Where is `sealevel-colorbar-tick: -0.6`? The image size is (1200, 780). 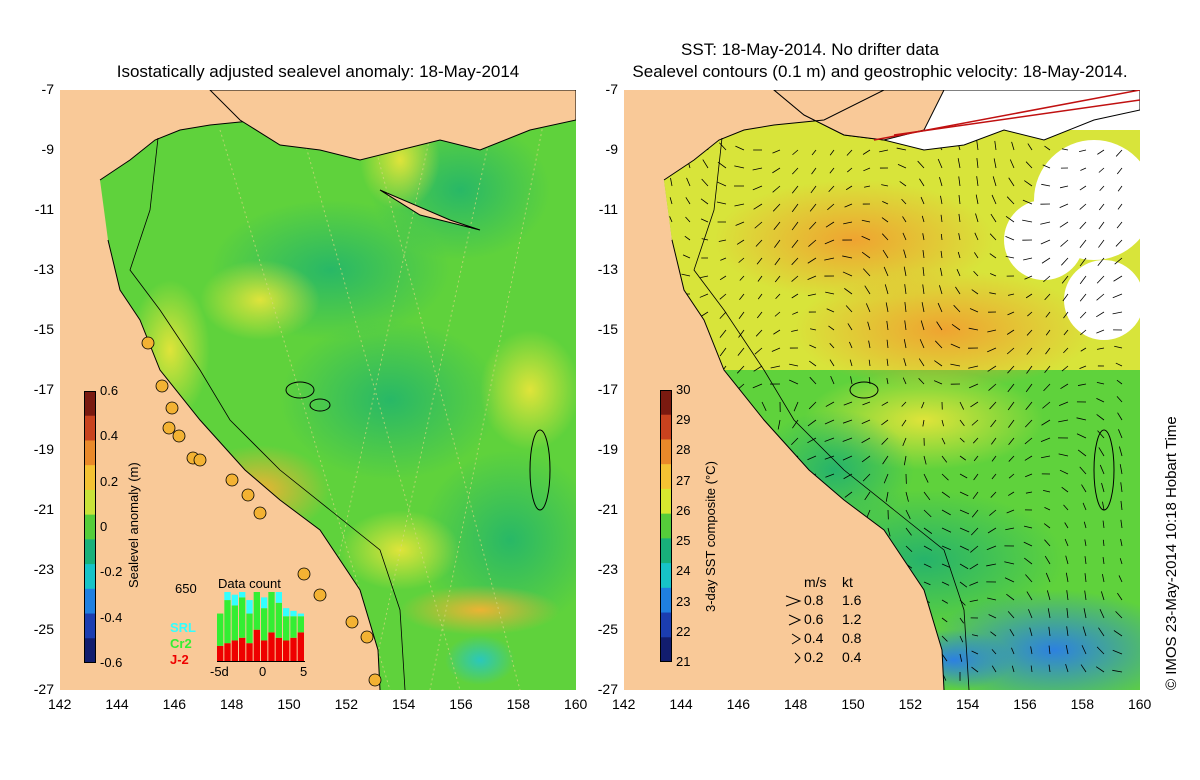
sealevel-colorbar-tick: -0.6 is located at coordinates (111, 662).